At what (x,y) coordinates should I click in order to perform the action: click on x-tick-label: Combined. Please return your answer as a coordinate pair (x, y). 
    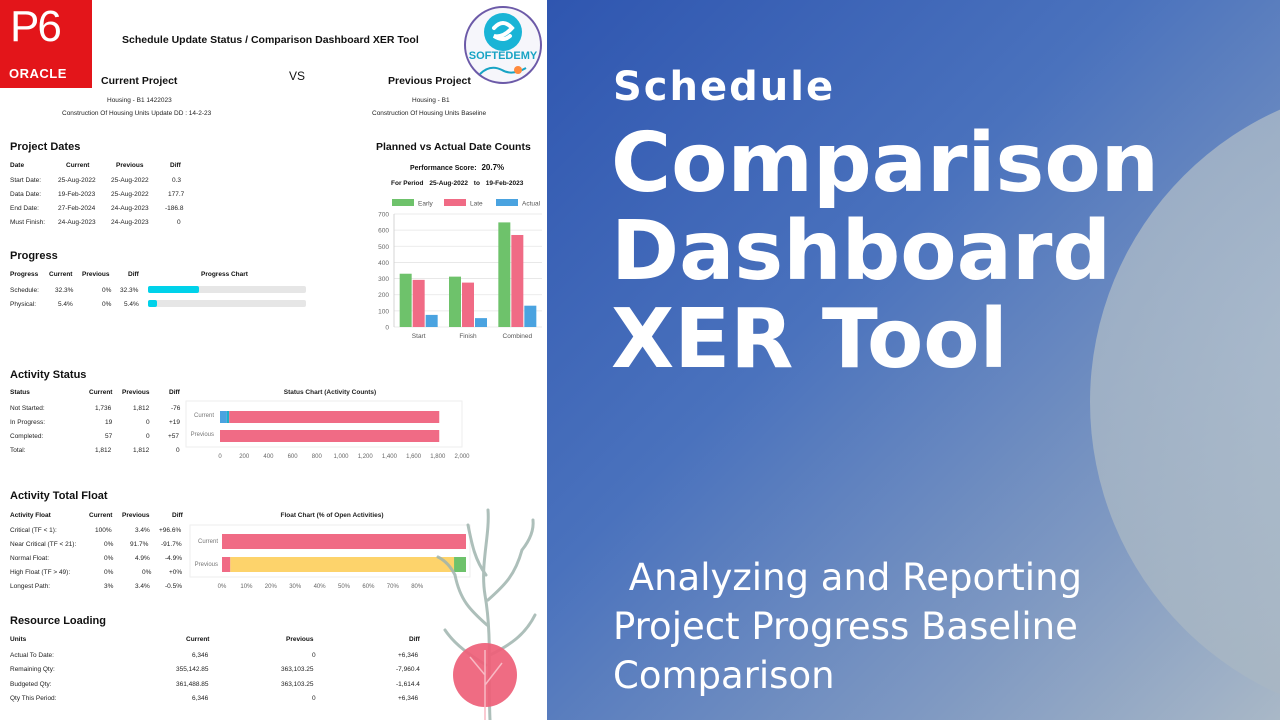
    Looking at the image, I should click on (518, 336).